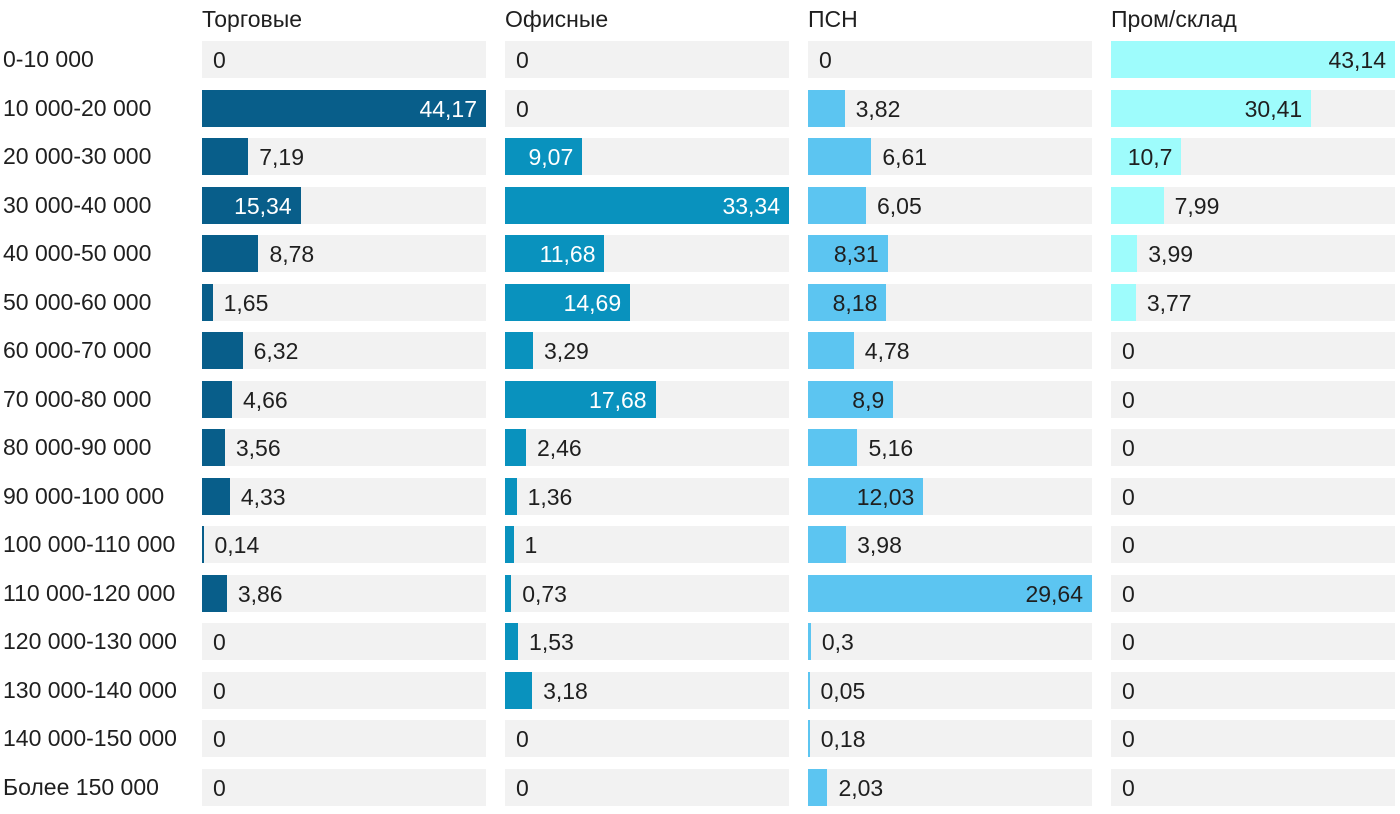 This screenshot has width=1400, height=814. What do you see at coordinates (843, 690) in the screenshot?
I see `bar-value-label: 0,05` at bounding box center [843, 690].